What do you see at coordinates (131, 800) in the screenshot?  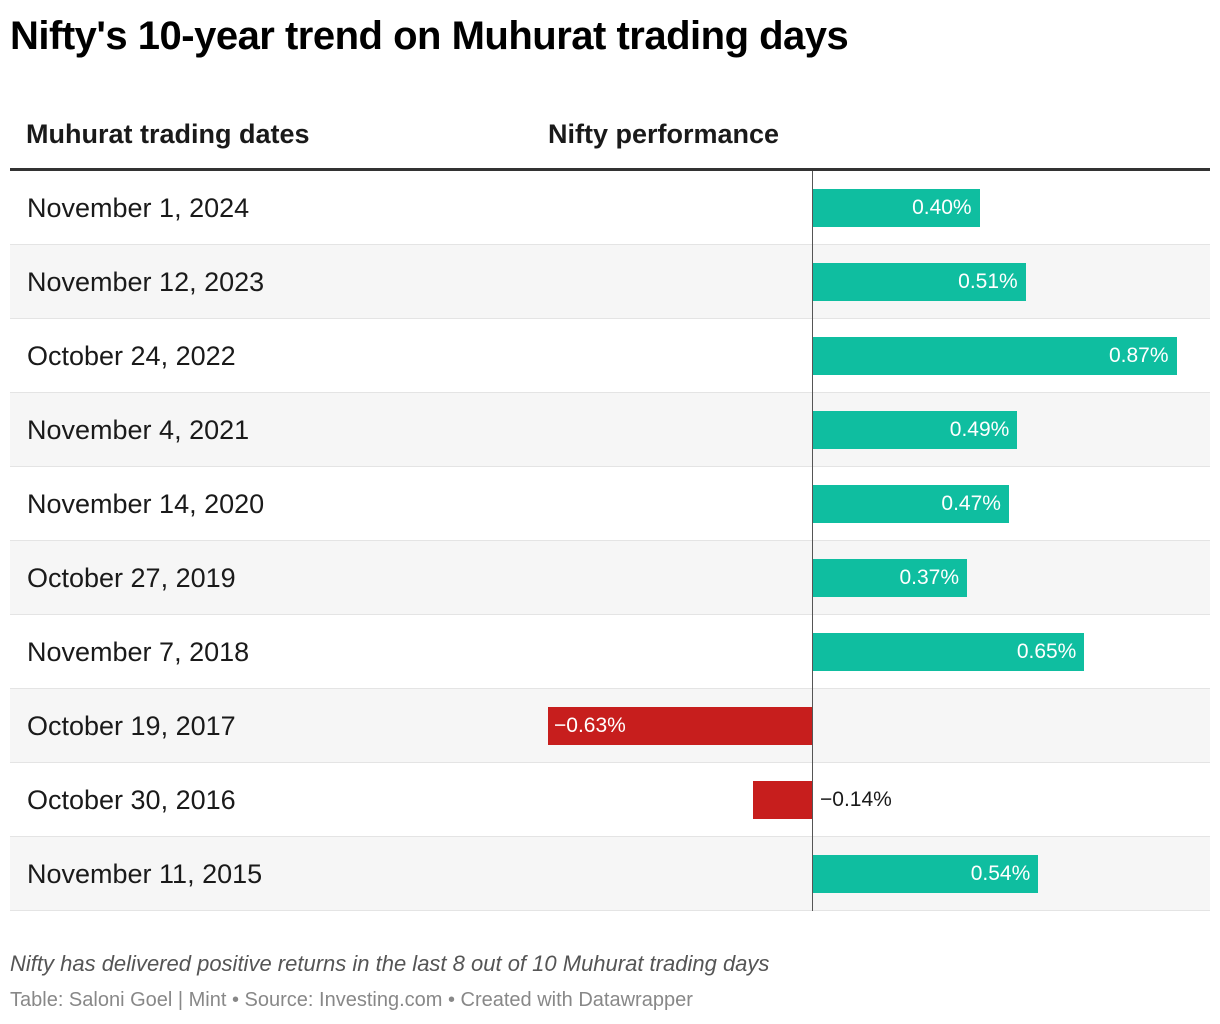 I see `row-date: October 30, 2016` at bounding box center [131, 800].